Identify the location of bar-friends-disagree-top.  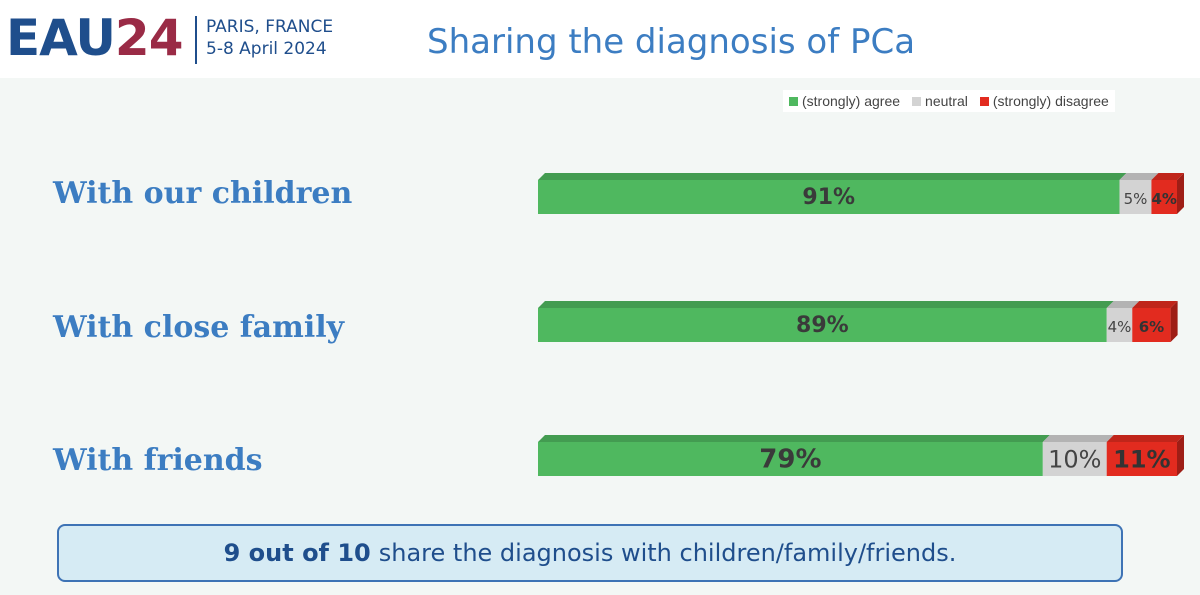
(1145, 438).